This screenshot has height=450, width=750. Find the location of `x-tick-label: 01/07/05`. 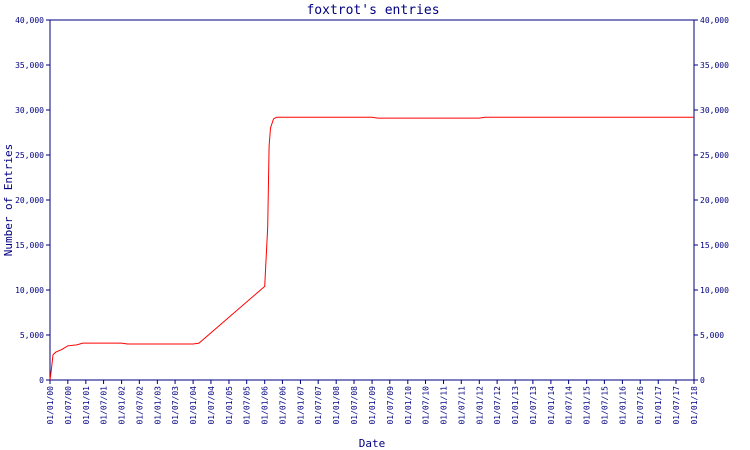

x-tick-label: 01/07/05 is located at coordinates (247, 405).